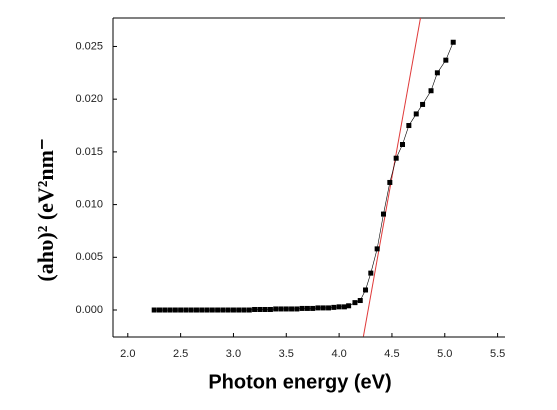  Describe the element at coordinates (89, 46) in the screenshot. I see `y-tick-label: 0.025` at that location.